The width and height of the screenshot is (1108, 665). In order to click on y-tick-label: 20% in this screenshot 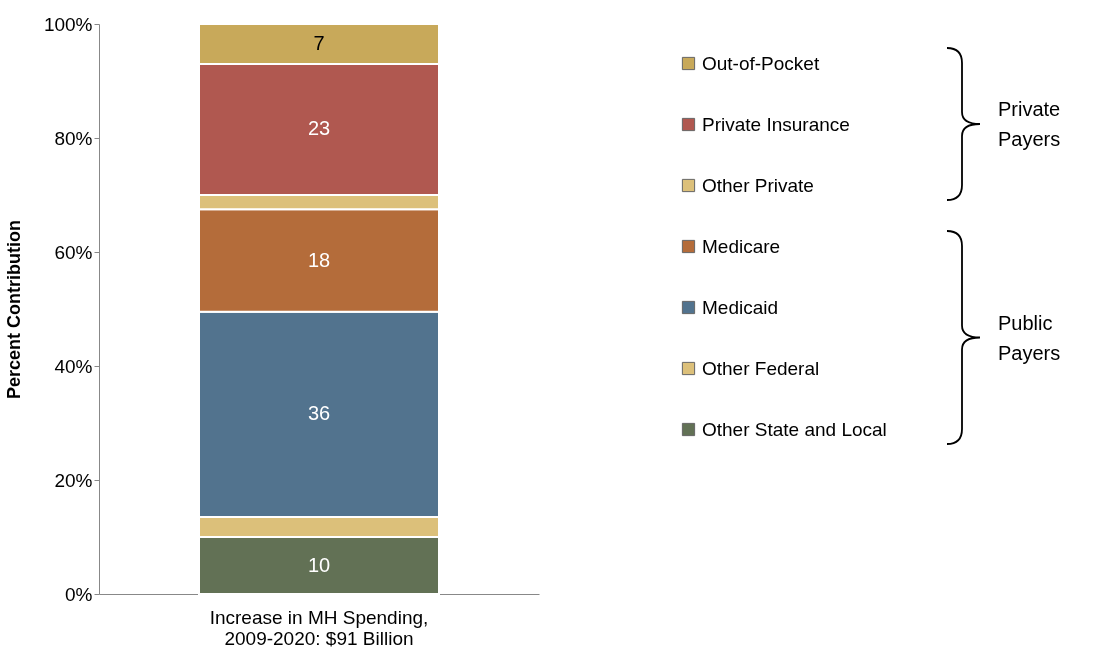, I will do `click(73, 480)`.